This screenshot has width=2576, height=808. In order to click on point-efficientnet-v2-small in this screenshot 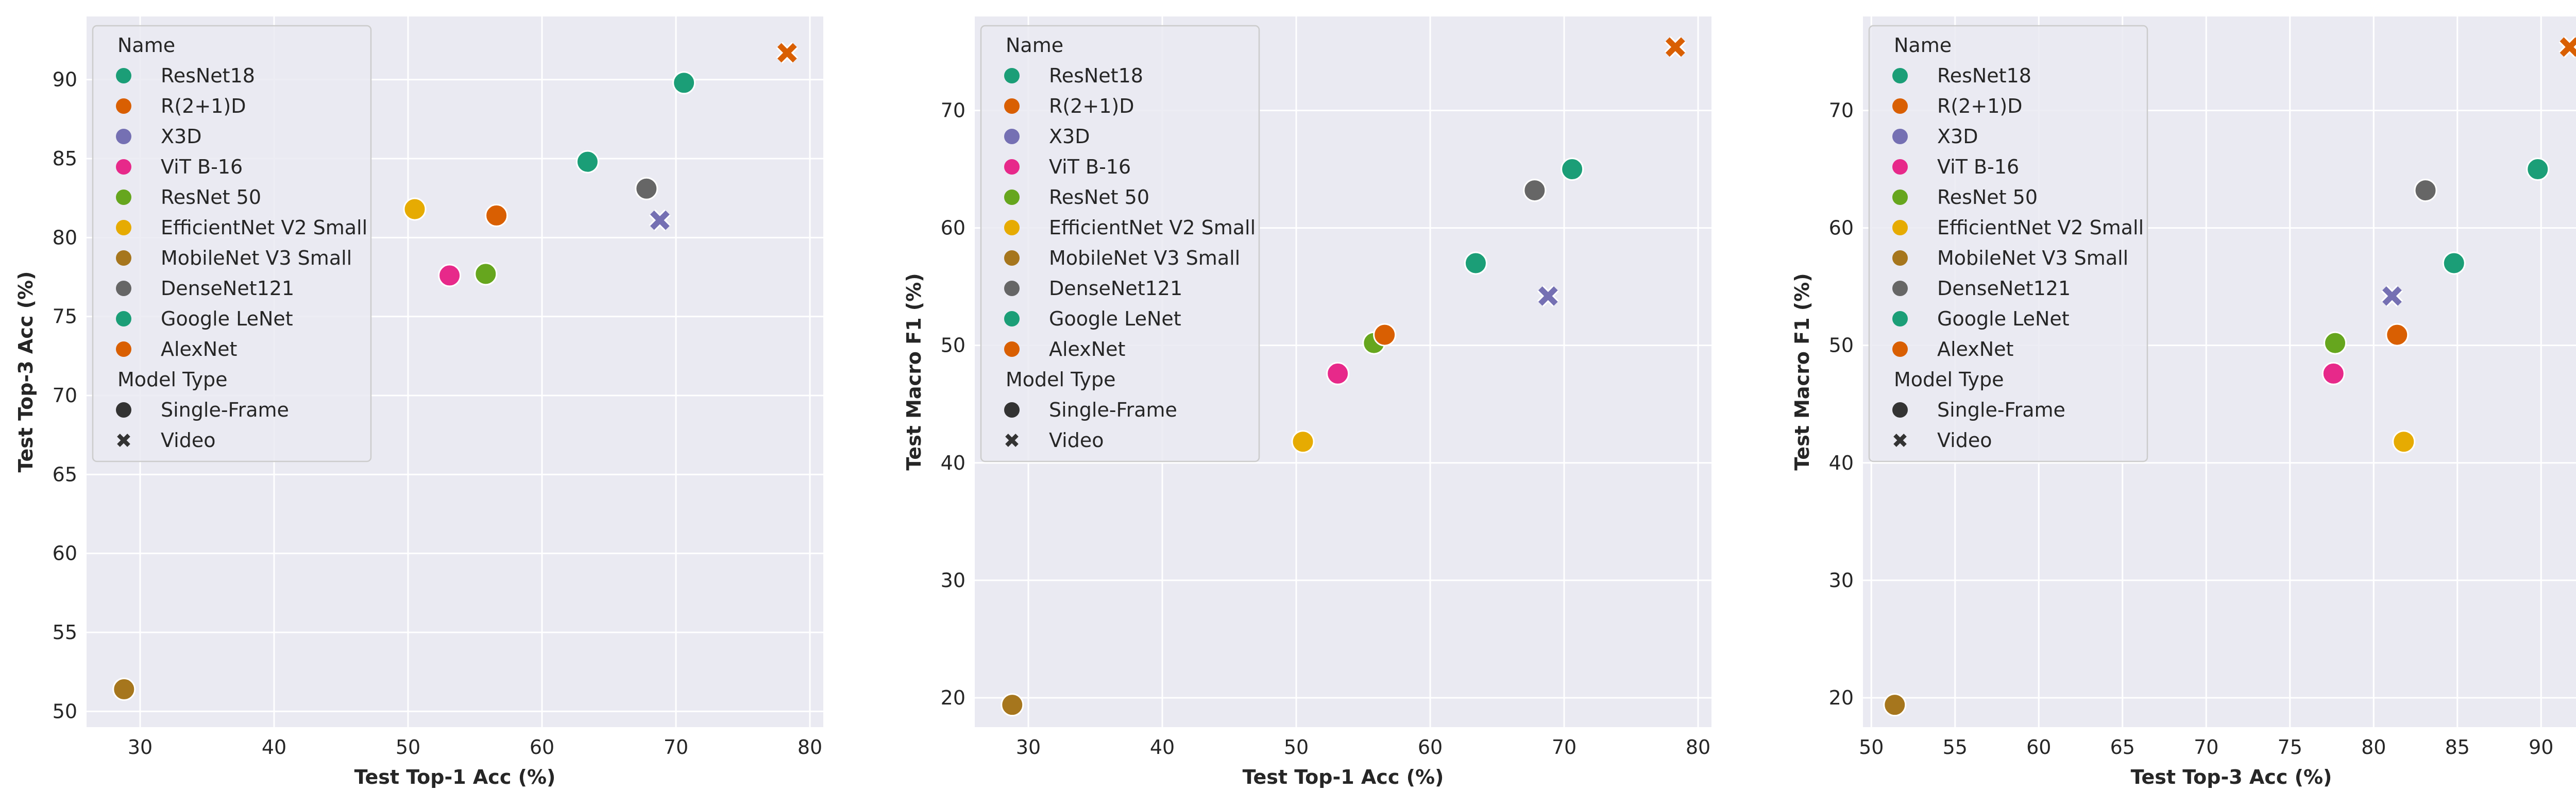, I will do `click(415, 209)`.